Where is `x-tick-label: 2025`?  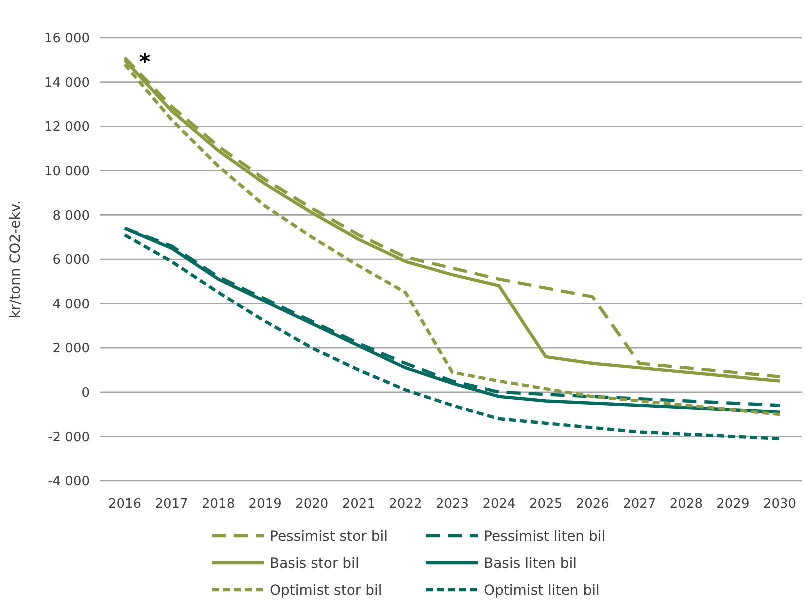
x-tick-label: 2025 is located at coordinates (546, 504).